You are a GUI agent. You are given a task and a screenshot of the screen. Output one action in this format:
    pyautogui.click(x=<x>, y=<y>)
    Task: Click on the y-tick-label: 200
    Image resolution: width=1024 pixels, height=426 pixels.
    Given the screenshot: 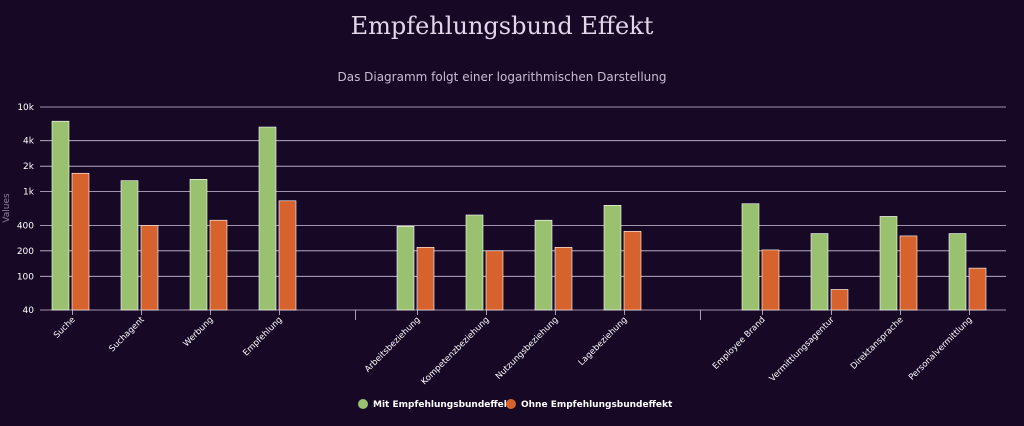 What is the action you would take?
    pyautogui.click(x=25, y=252)
    